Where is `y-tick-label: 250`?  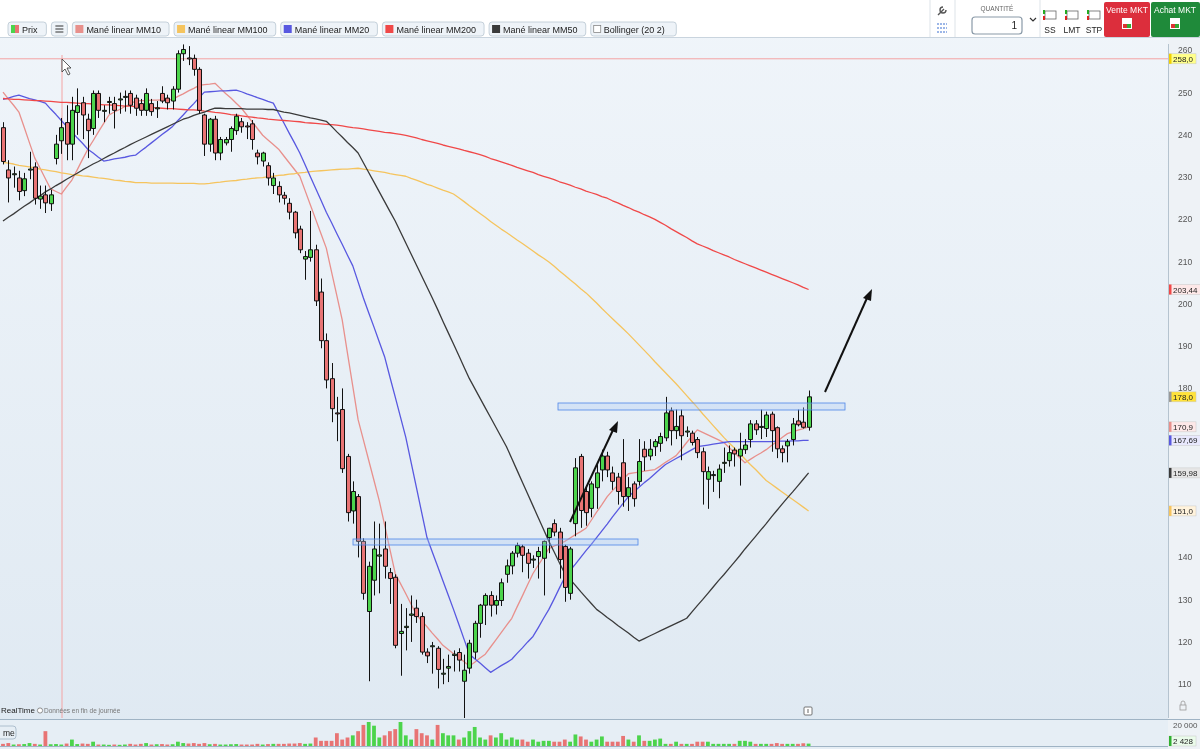
y-tick-label: 250 is located at coordinates (1185, 92).